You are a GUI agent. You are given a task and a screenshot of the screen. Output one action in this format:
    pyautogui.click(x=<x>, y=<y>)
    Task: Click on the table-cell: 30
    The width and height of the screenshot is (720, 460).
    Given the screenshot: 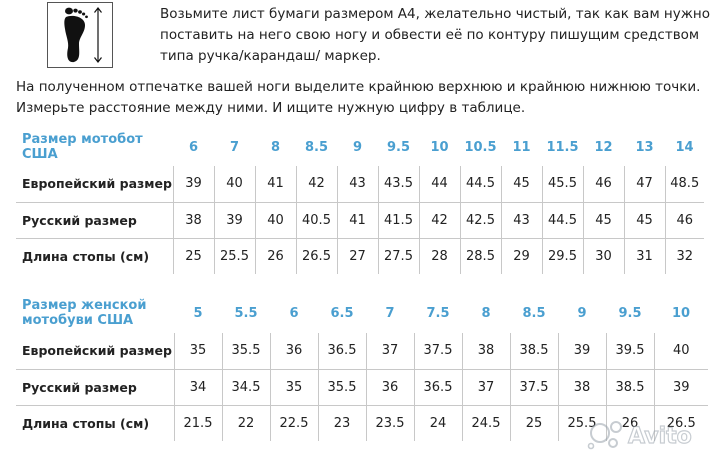 What is the action you would take?
    pyautogui.click(x=603, y=256)
    